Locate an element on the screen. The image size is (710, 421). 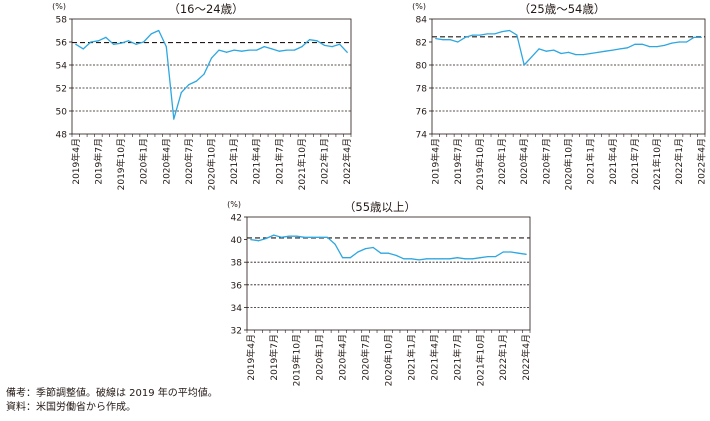
x-tick-label: 2020年7月 is located at coordinates (189, 161).